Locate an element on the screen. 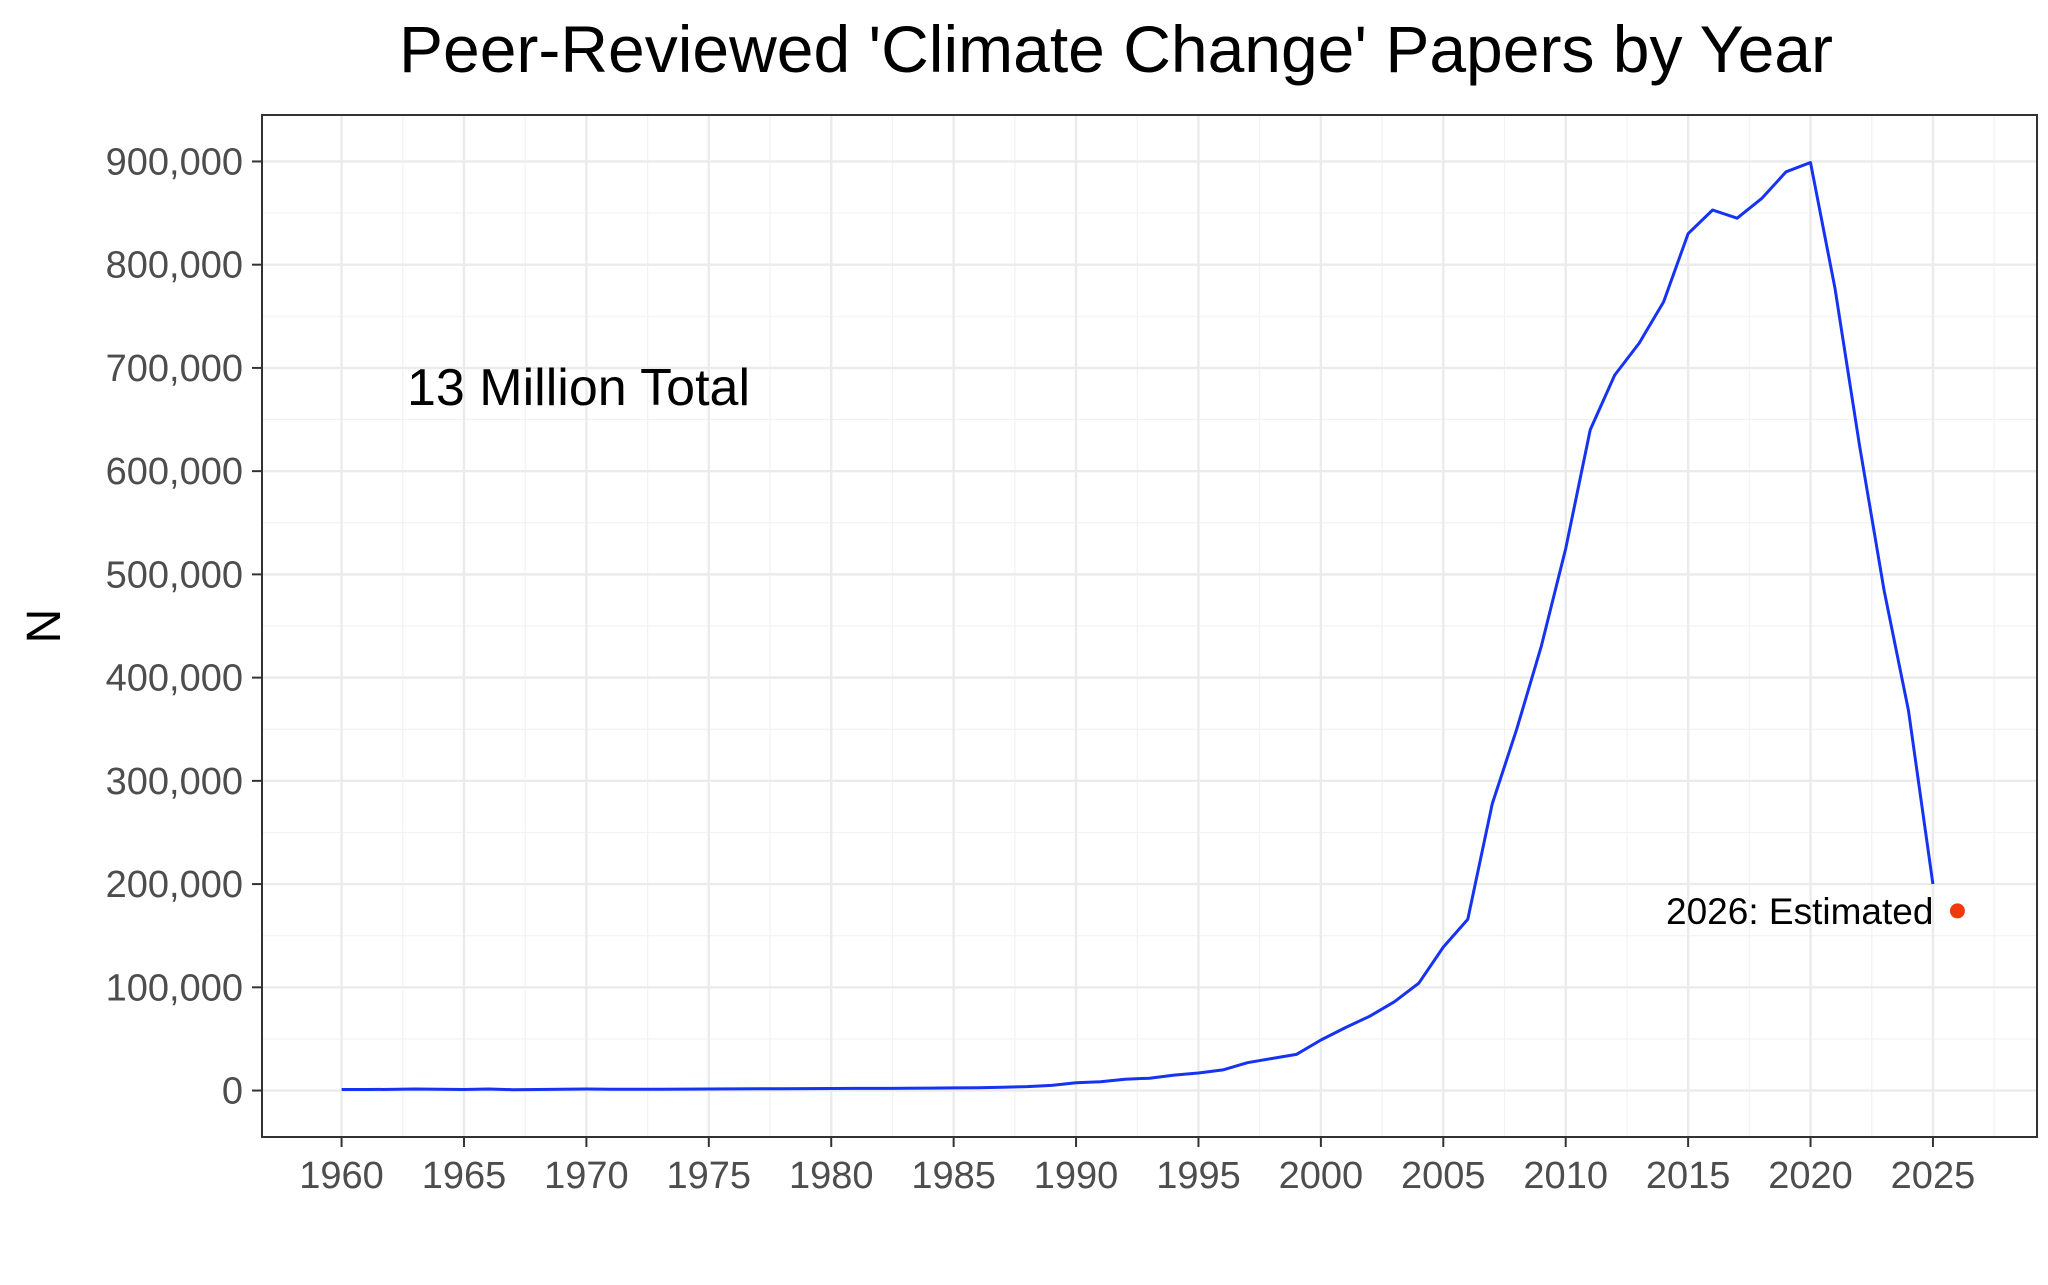 This screenshot has height=1285, width=2048. x-tick-label: 2025 is located at coordinates (1933, 1176).